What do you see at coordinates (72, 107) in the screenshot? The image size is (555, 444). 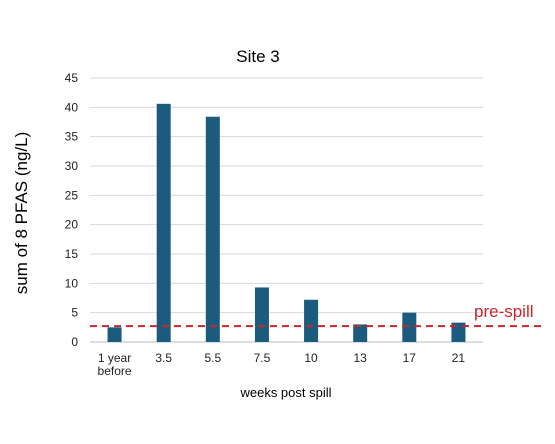 I see `y-tick-label: 40` at bounding box center [72, 107].